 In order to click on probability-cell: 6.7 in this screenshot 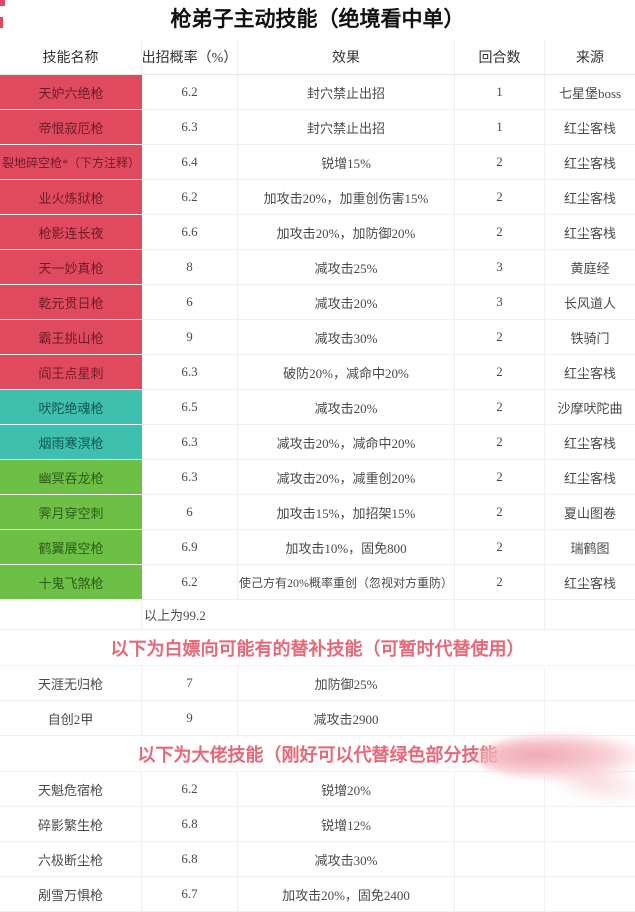, I will do `click(190, 894)`.